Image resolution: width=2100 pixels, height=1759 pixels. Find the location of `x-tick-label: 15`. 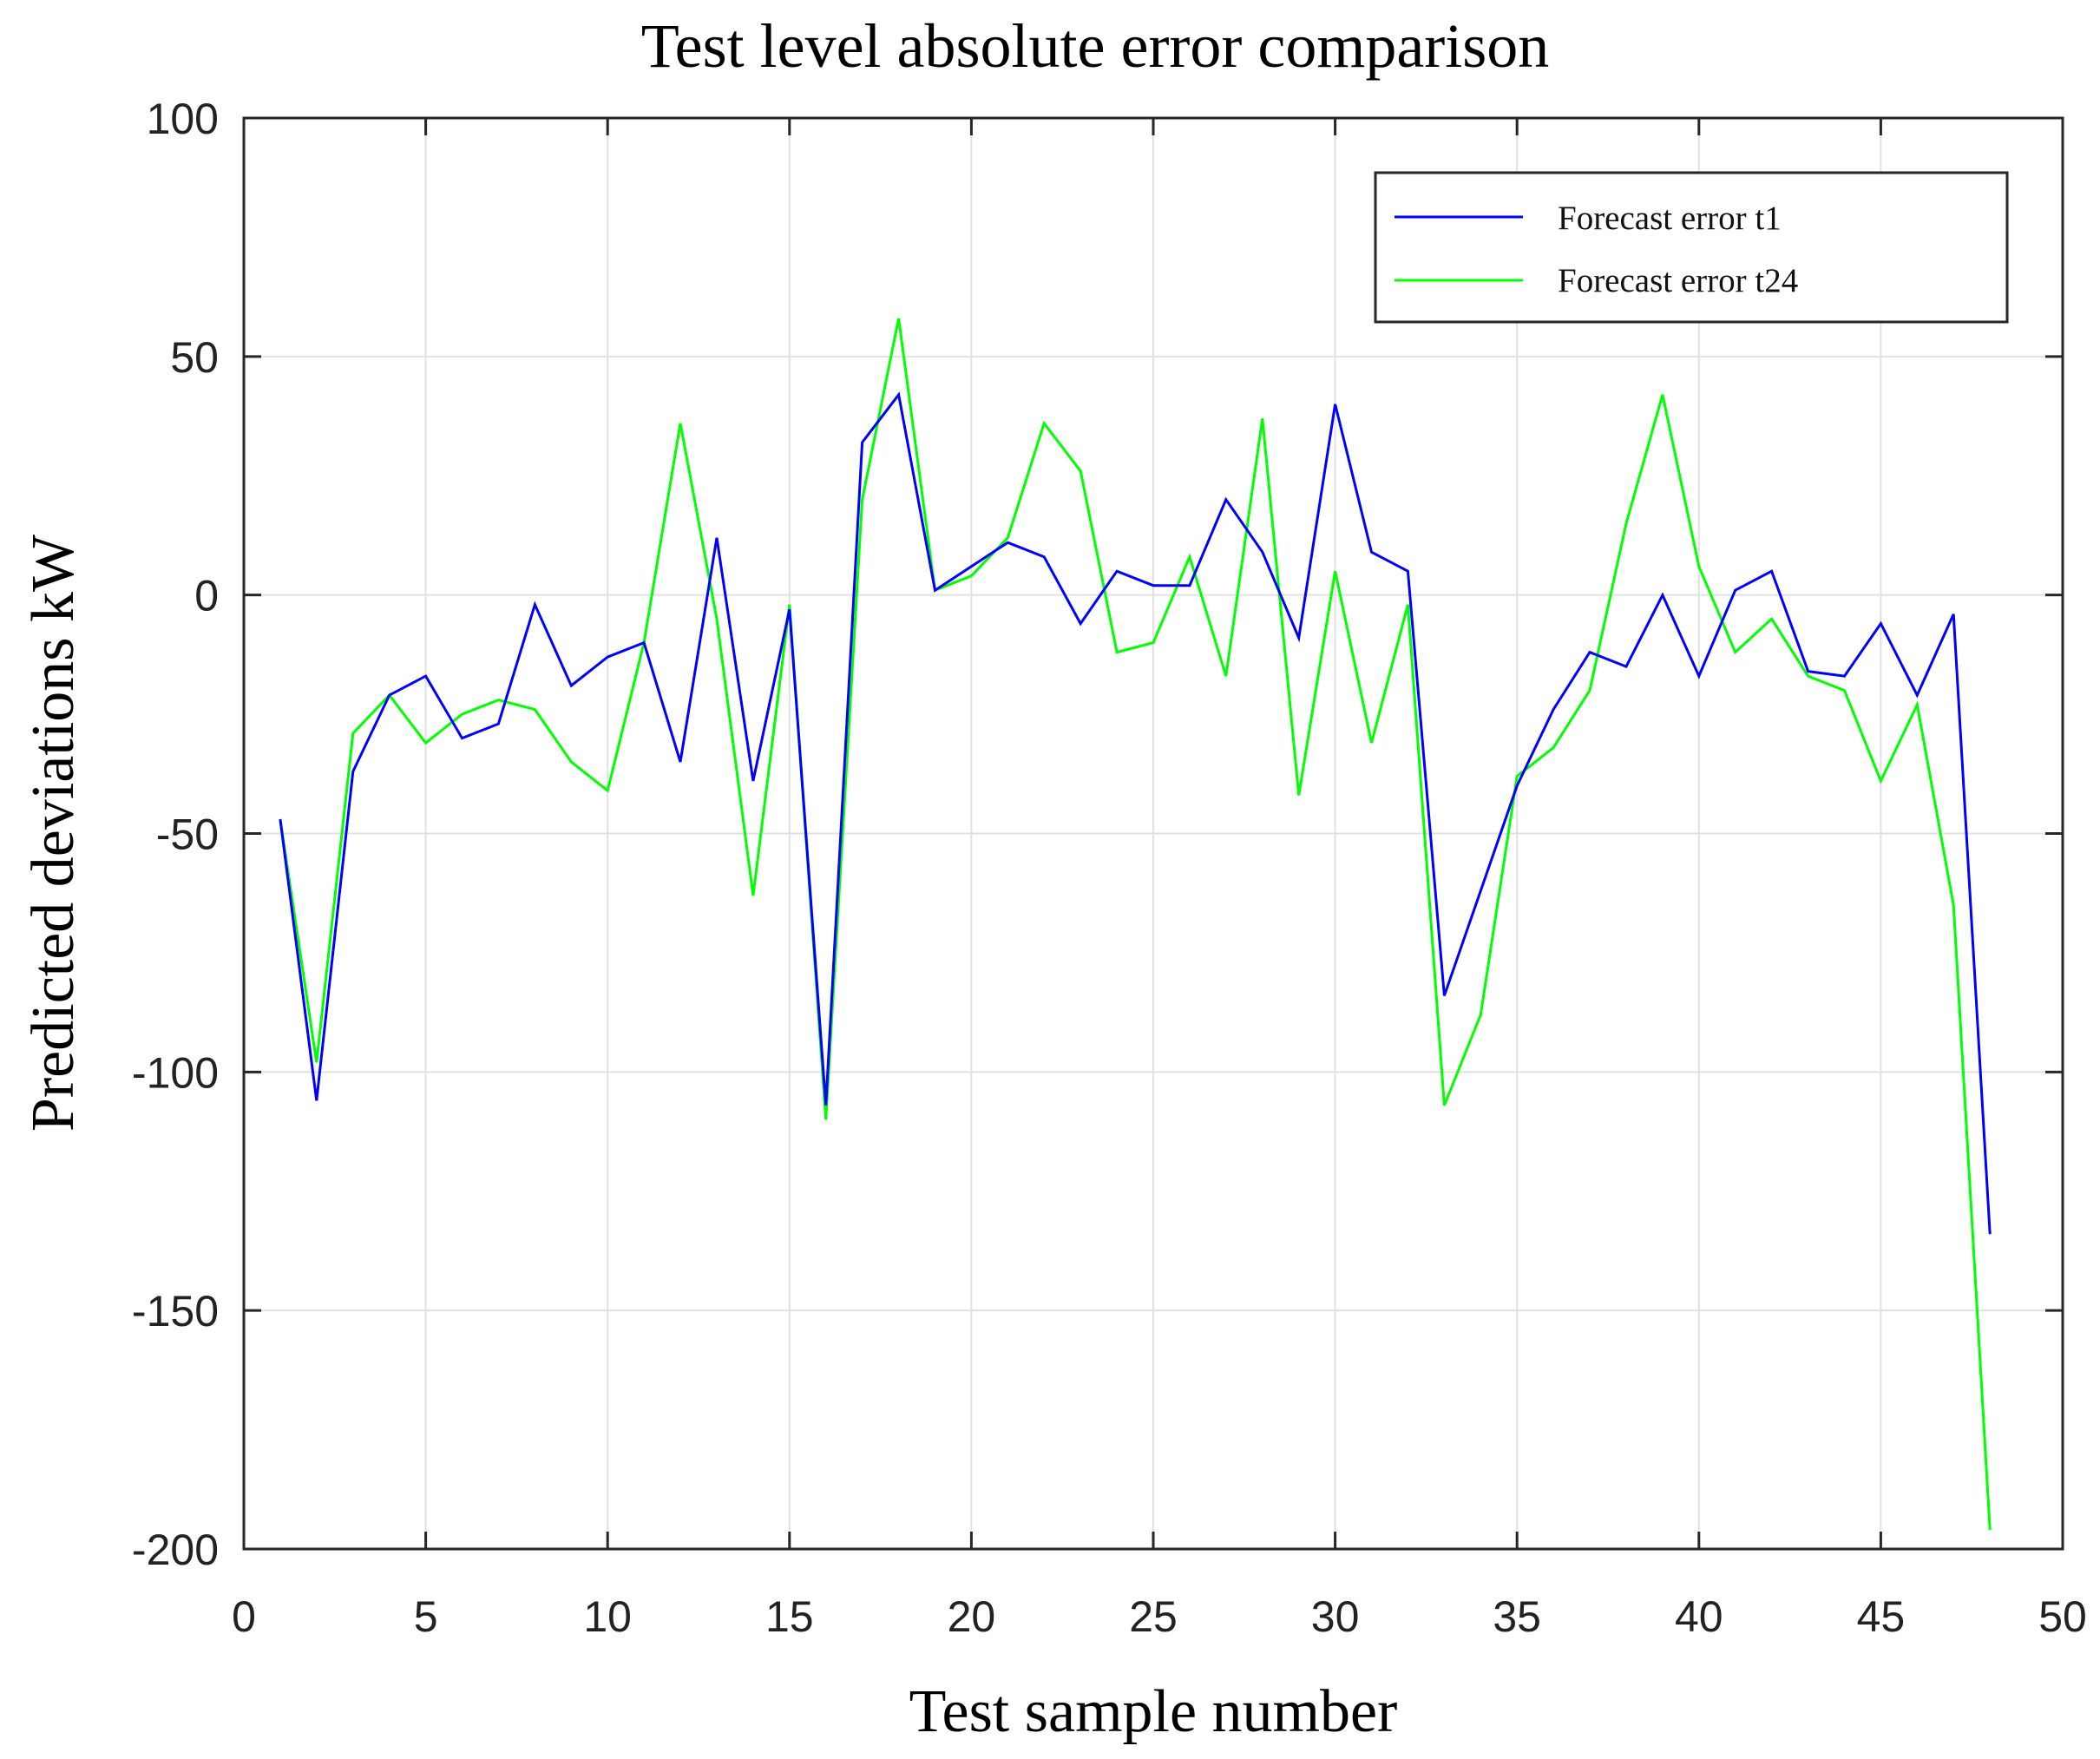

x-tick-label: 15 is located at coordinates (789, 1616).